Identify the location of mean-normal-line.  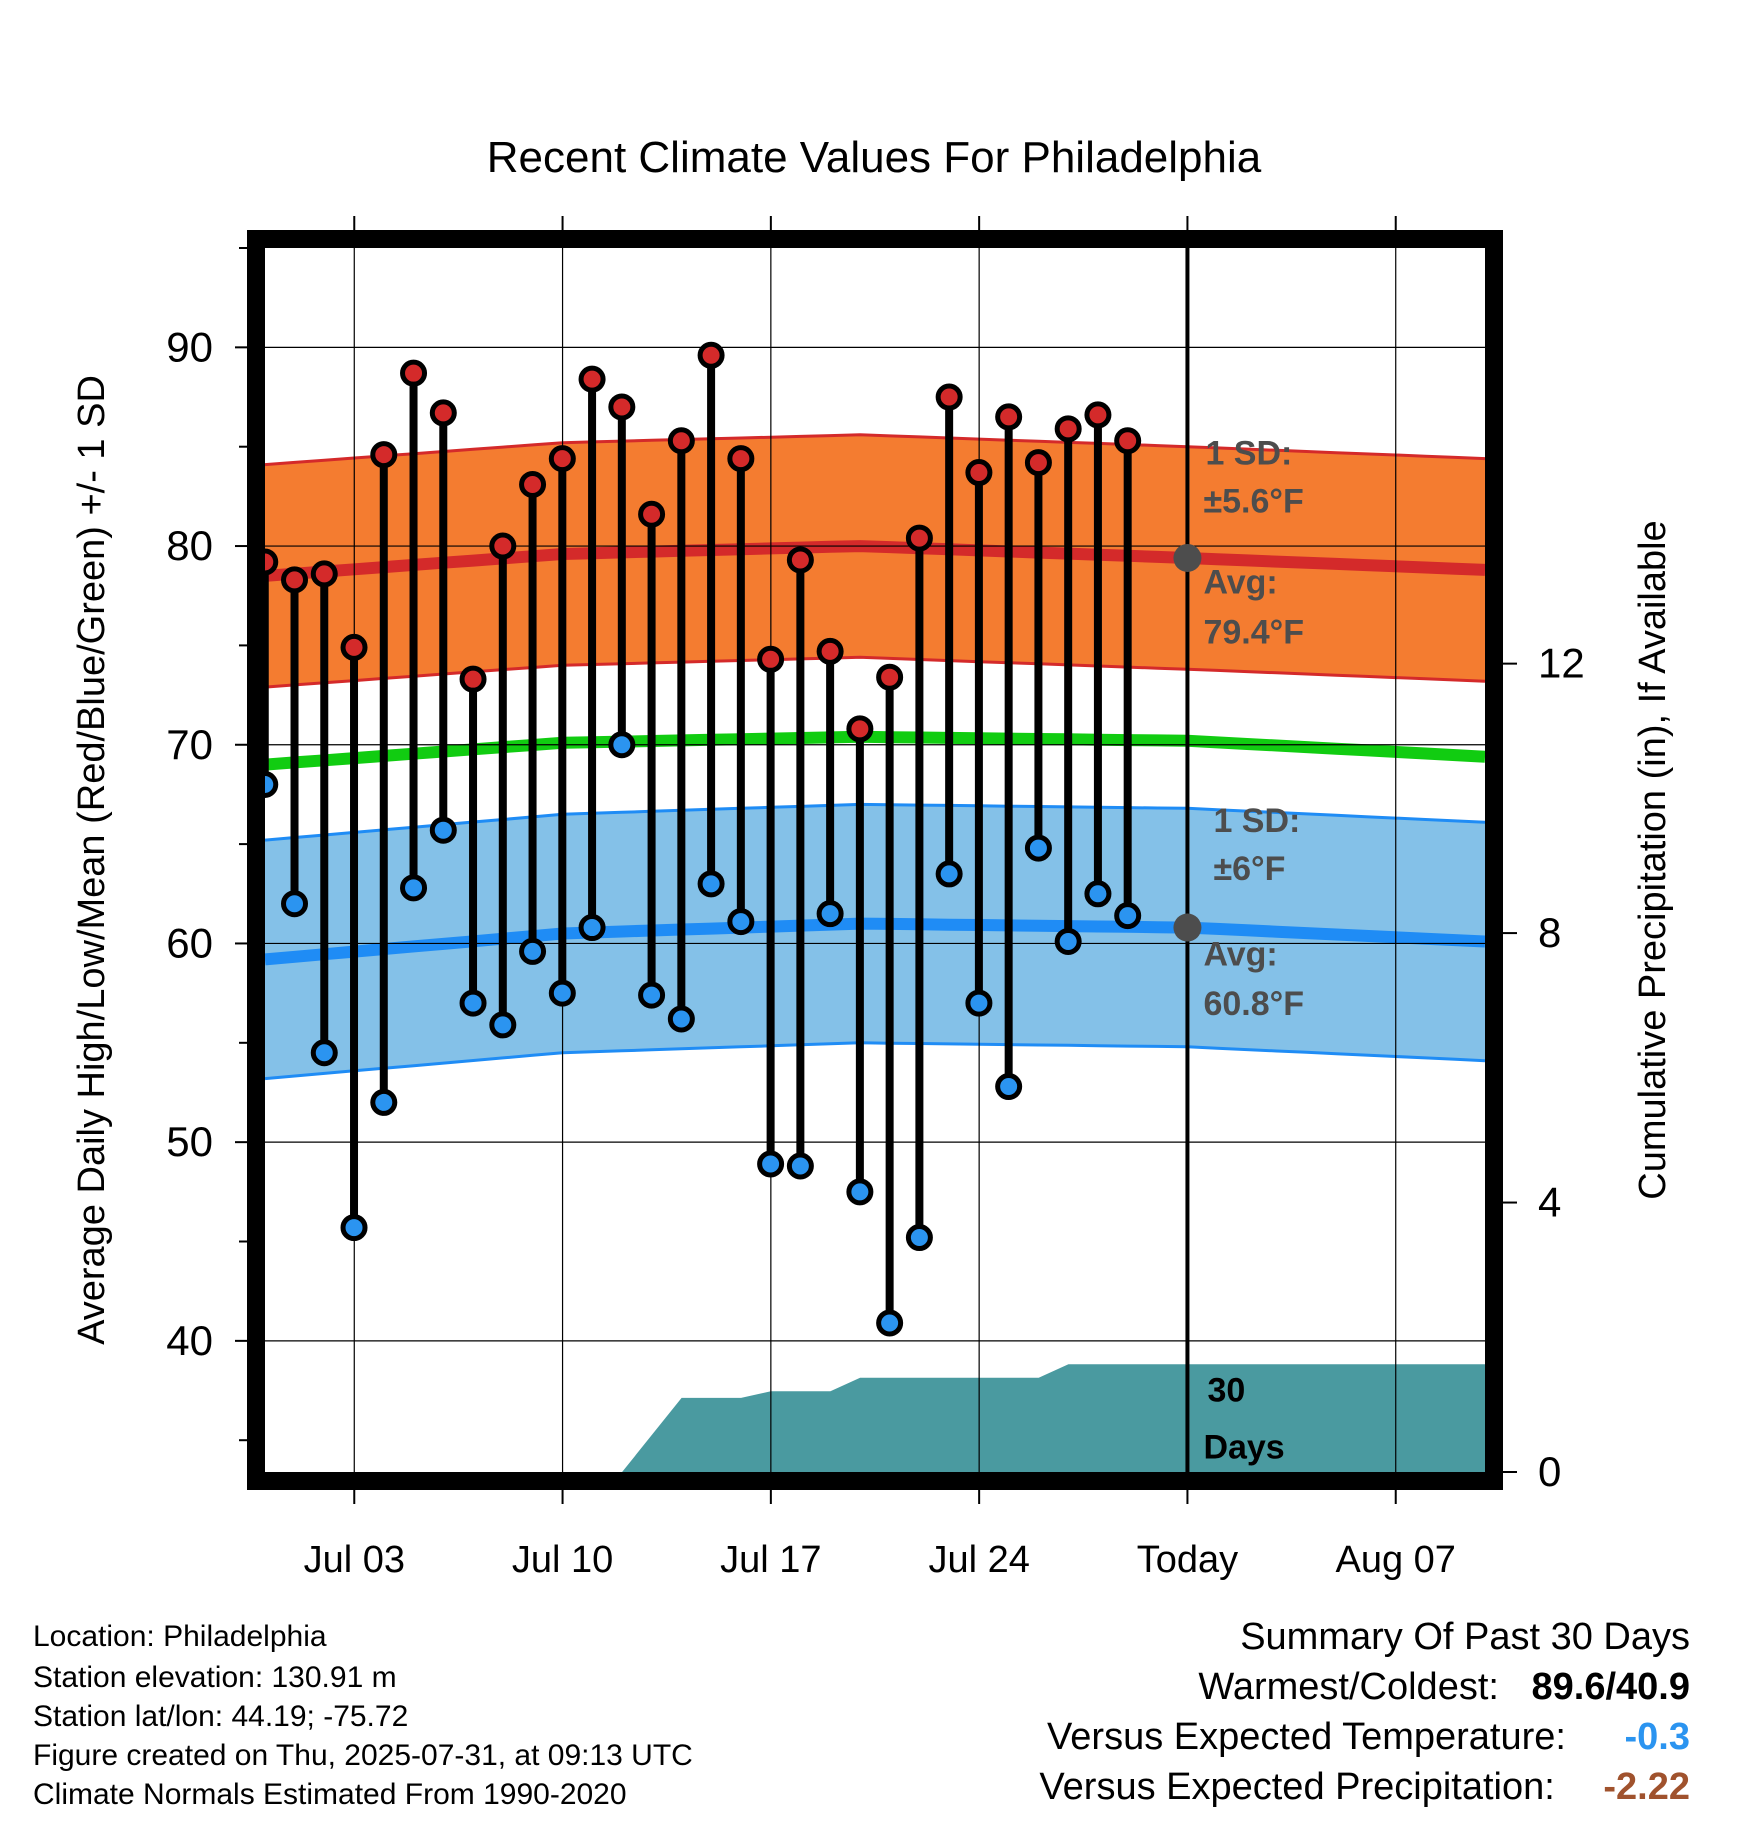
(875, 750).